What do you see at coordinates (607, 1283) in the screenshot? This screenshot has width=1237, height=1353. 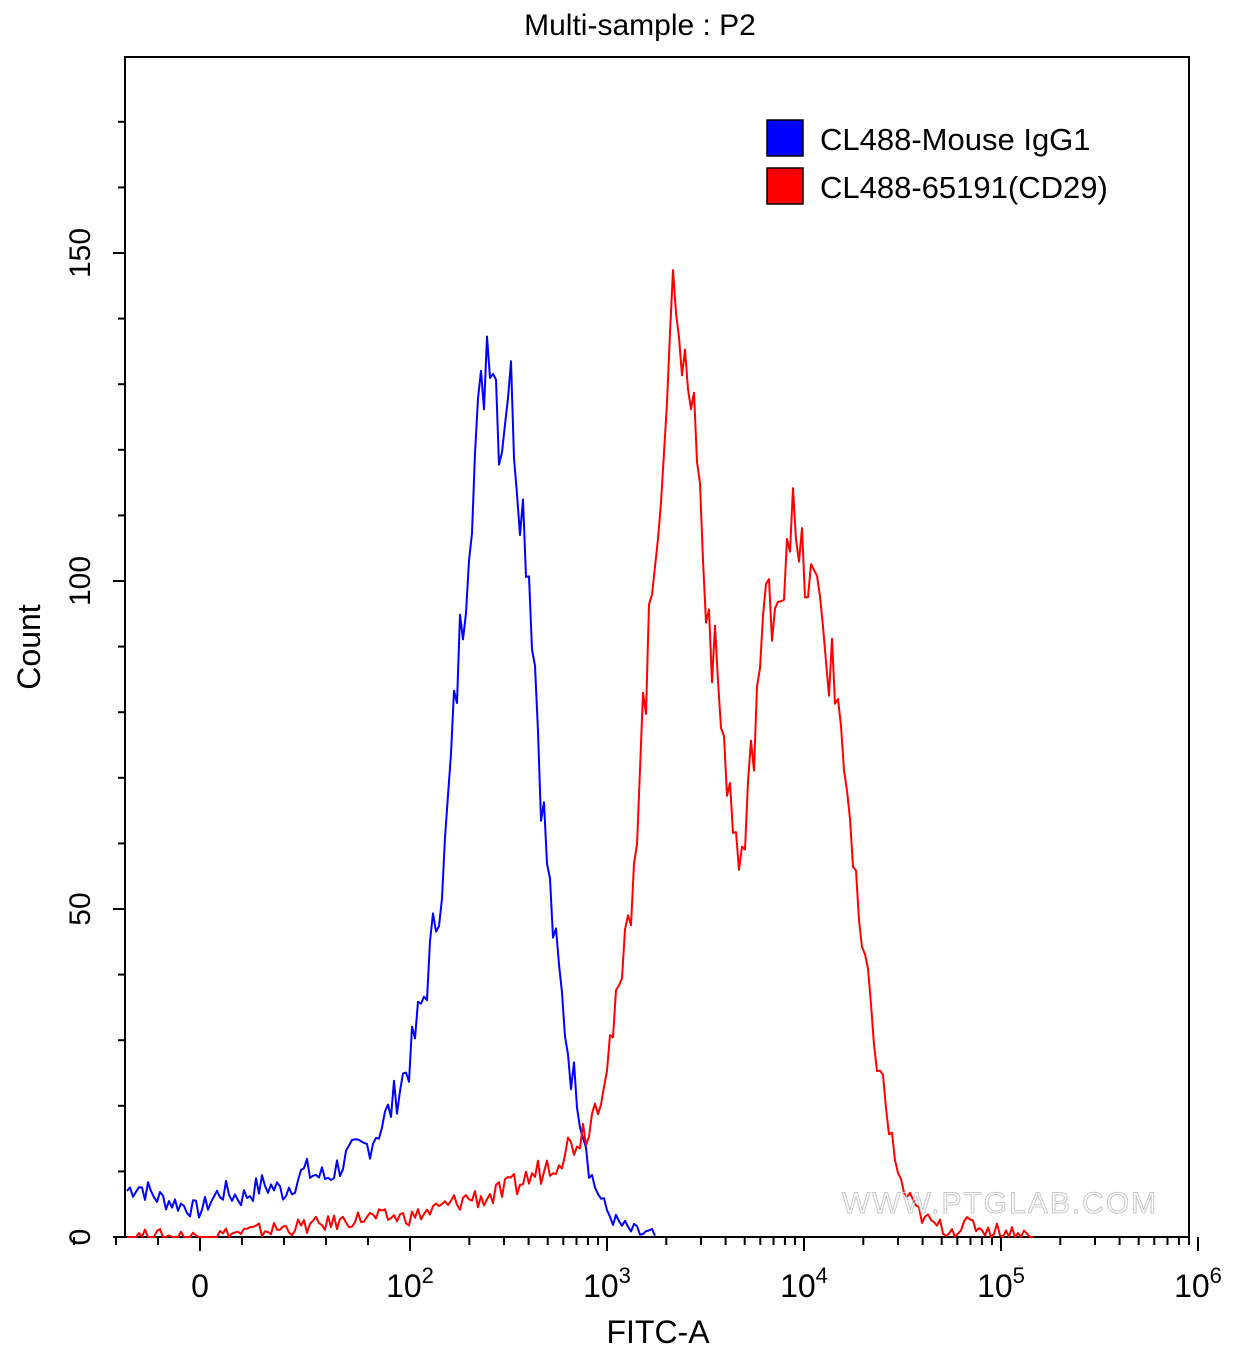 I see `x-tick-label: 10³` at bounding box center [607, 1283].